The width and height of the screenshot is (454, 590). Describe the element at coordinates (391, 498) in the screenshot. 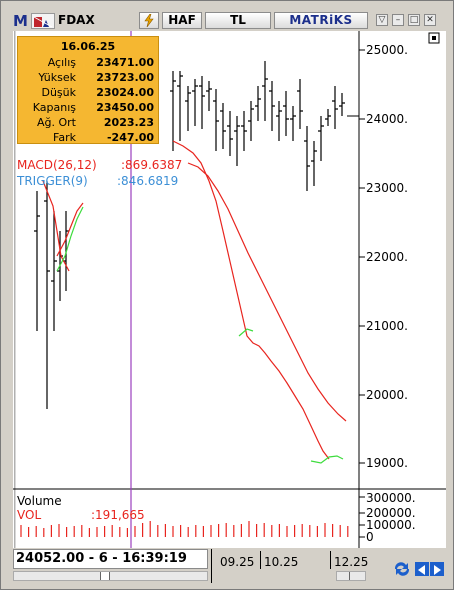

I see `volume-axis-label: 300000.` at that location.